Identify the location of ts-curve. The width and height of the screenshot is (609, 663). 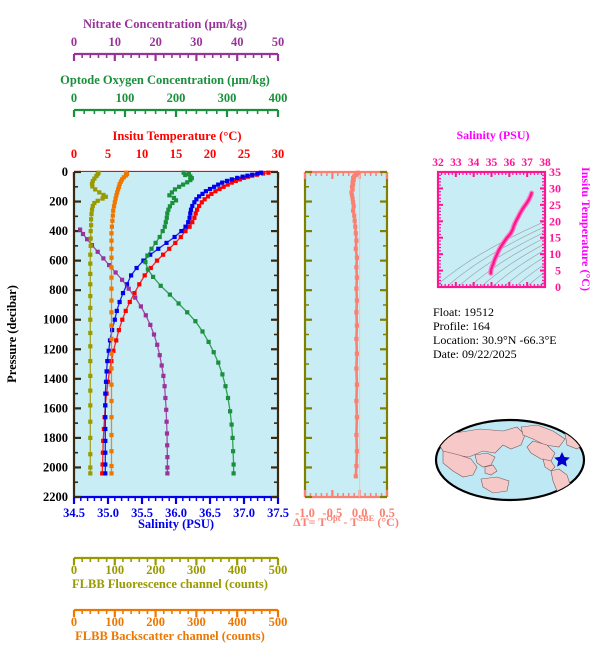
(511, 233).